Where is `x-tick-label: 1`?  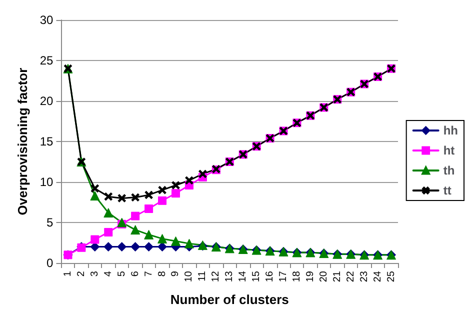
x-tick-label: 1 is located at coordinates (68, 273).